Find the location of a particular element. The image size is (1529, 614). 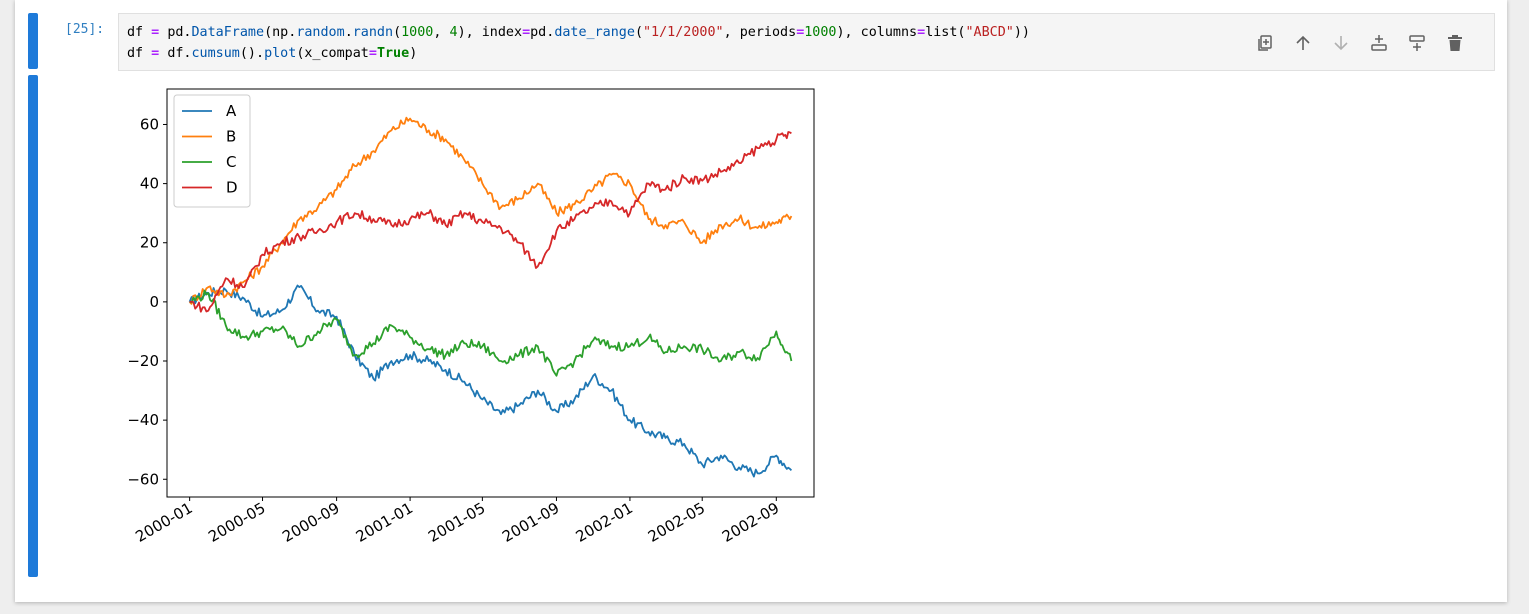

x-tick-label: 2000-09 is located at coordinates (310, 522).